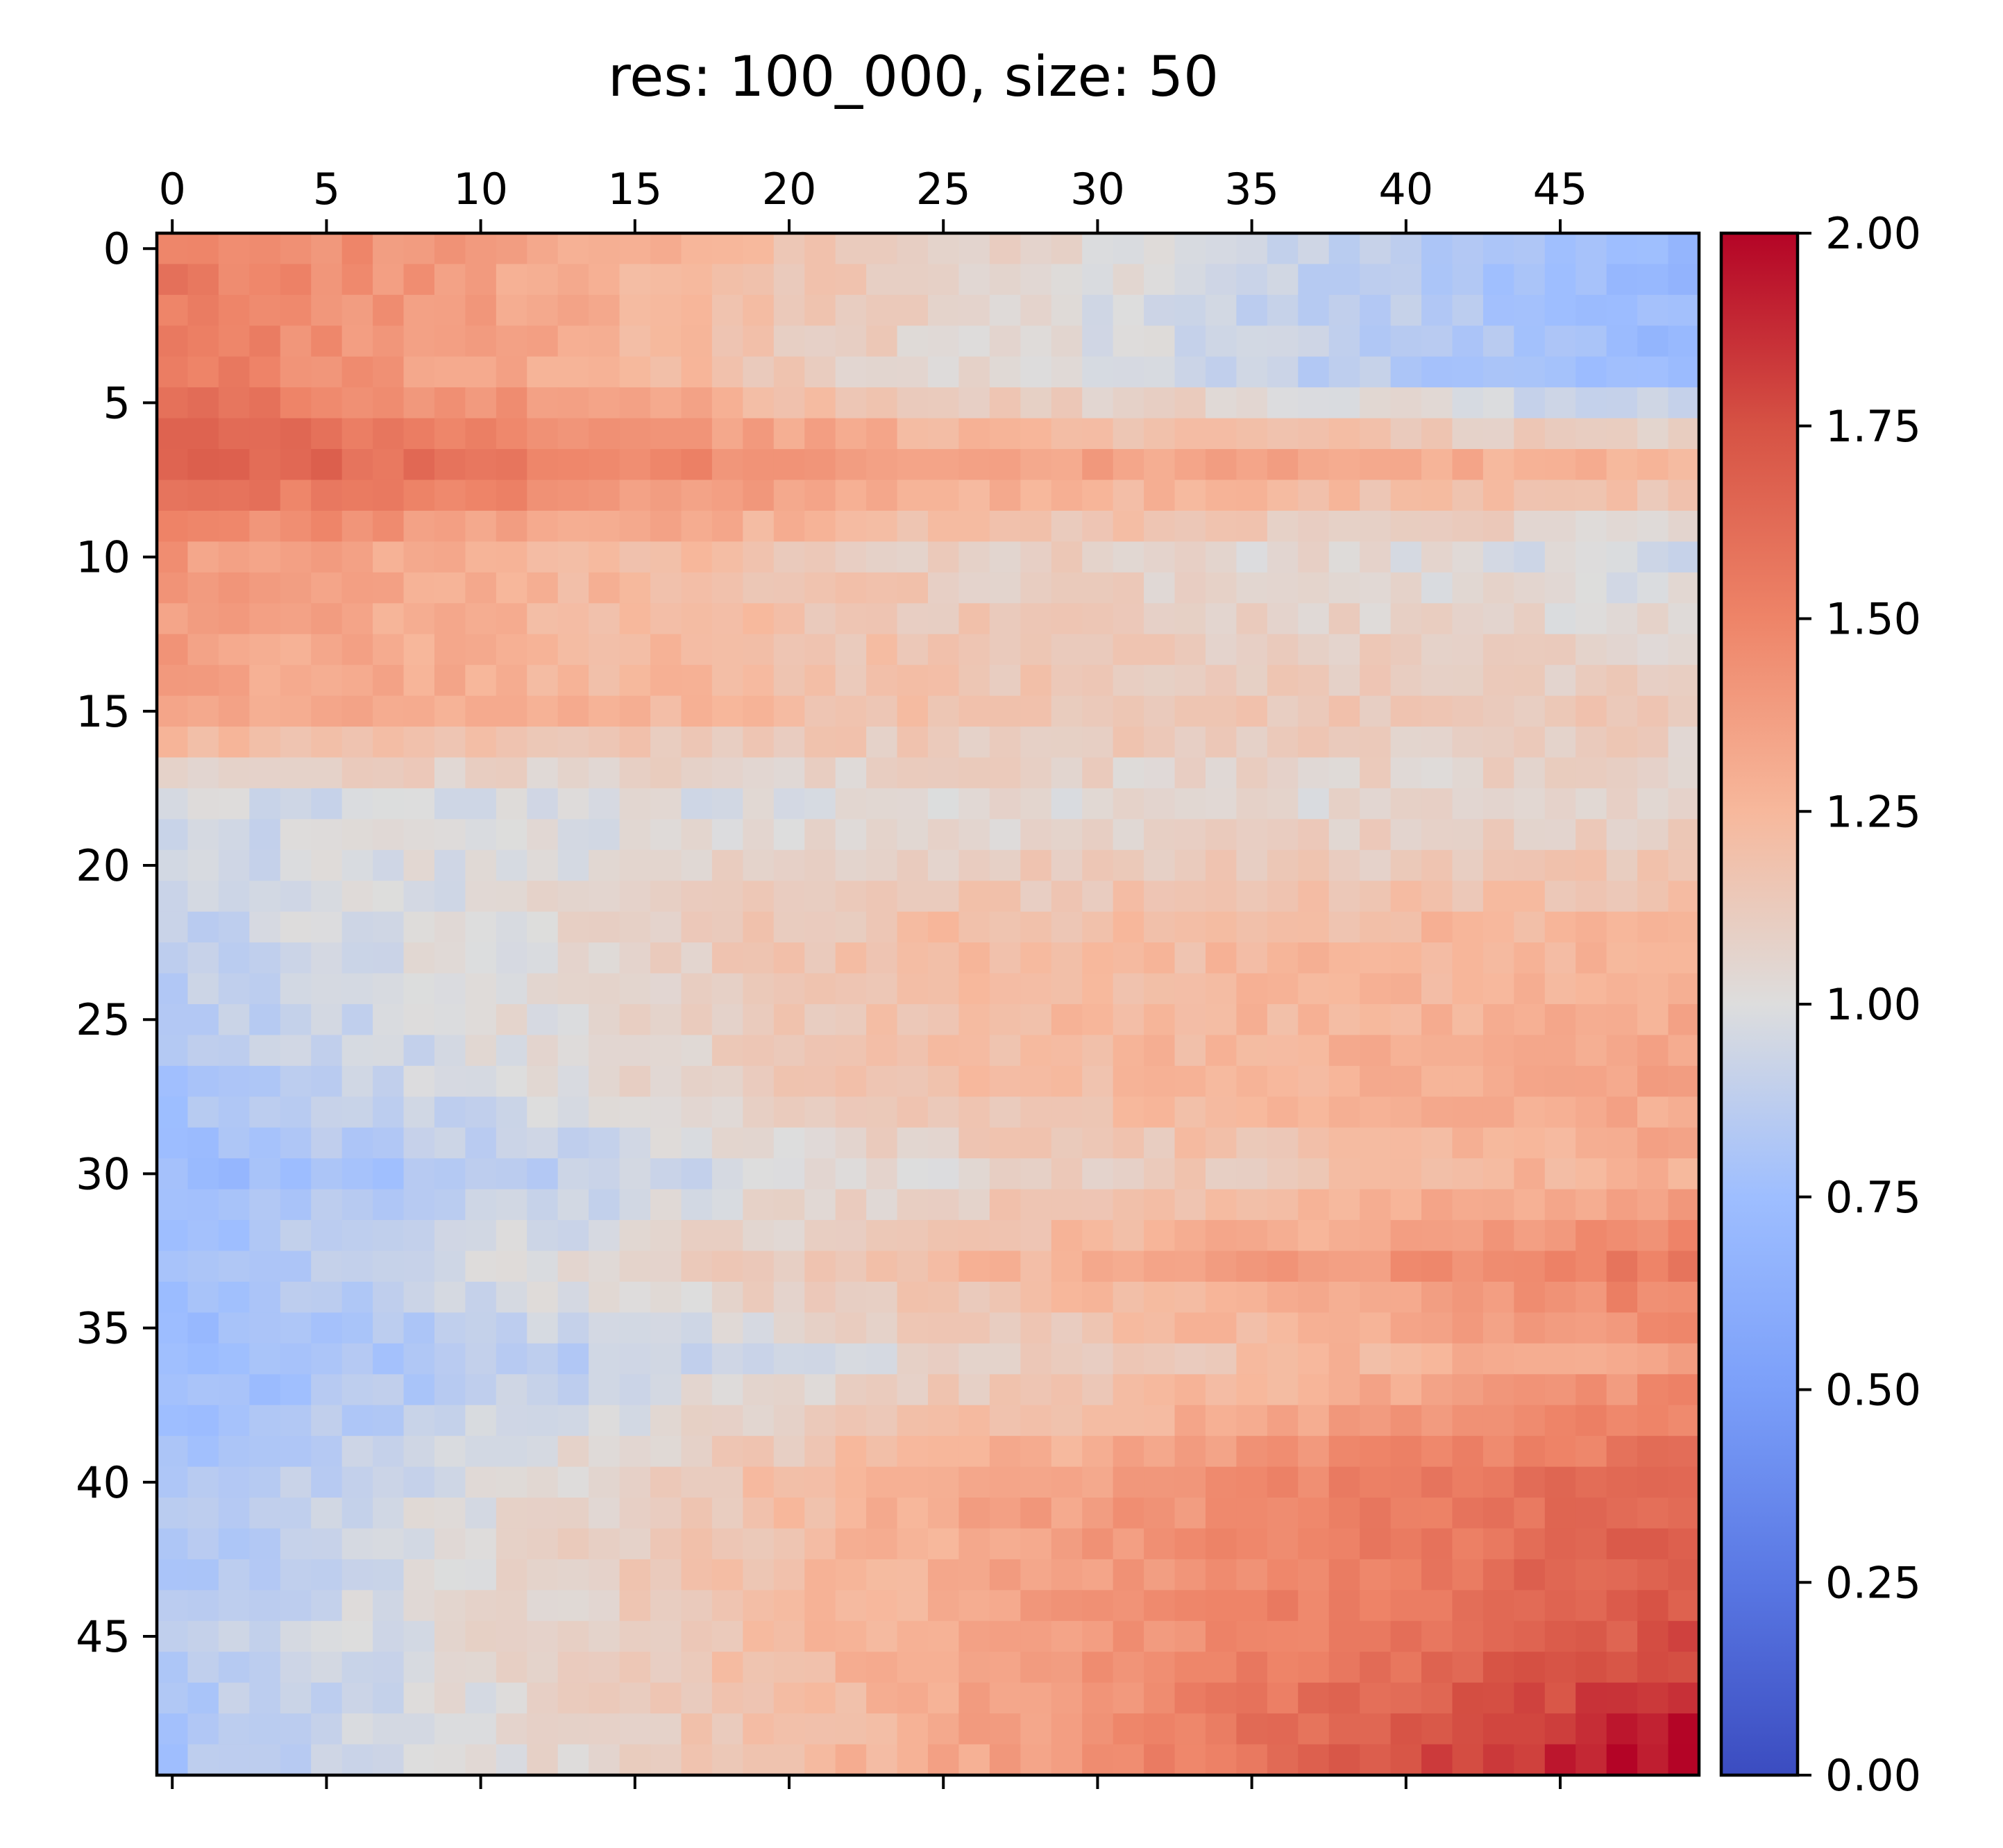 This screenshot has width=2003, height=1848. I want to click on x-tick-label: 40, so click(1405, 189).